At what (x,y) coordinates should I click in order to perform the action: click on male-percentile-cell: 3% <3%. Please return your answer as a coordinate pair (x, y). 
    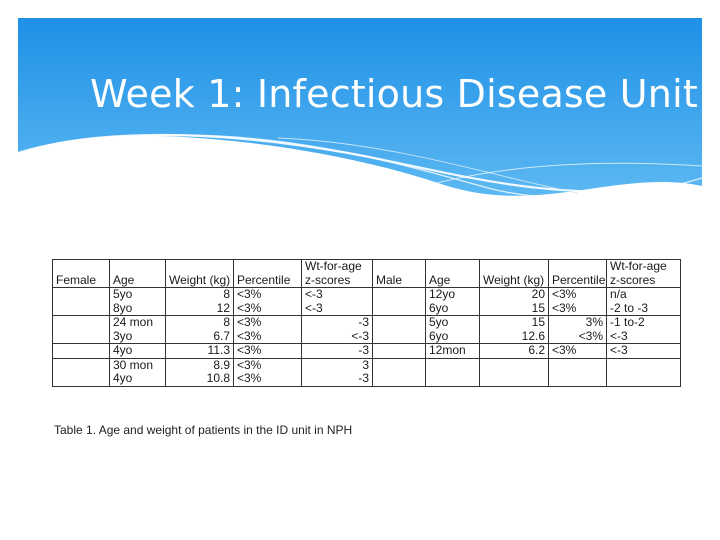
    Looking at the image, I should click on (577, 329).